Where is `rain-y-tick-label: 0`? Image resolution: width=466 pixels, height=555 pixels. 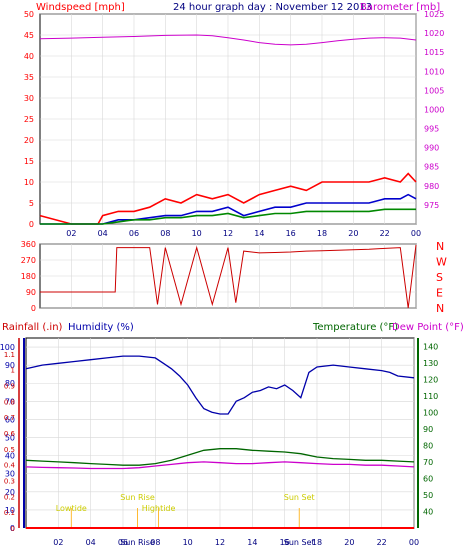
rain-y-tick-label: 0 is located at coordinates (13, 529).